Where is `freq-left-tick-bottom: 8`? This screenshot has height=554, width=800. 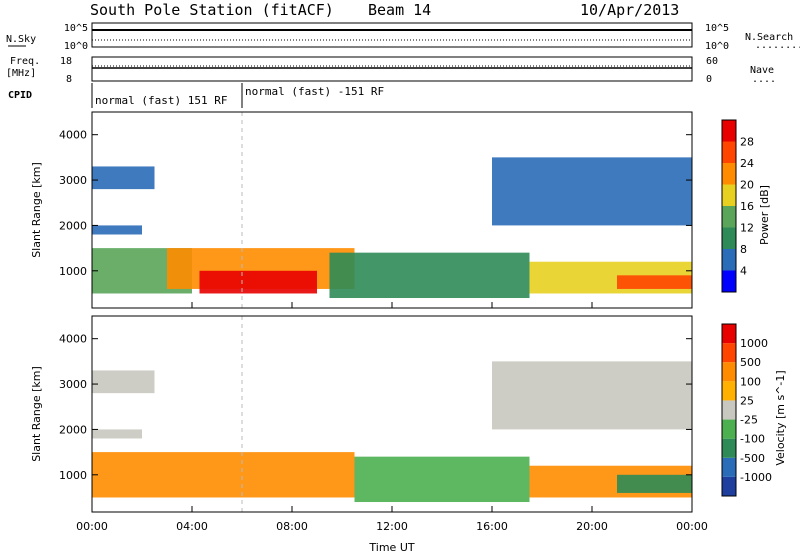
freq-left-tick-bottom: 8 is located at coordinates (69, 79).